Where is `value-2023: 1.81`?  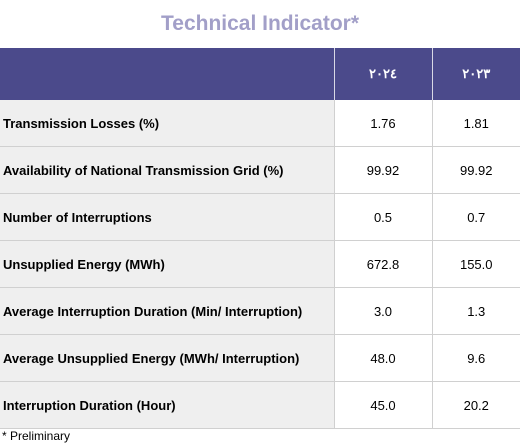
value-2023: 1.81 is located at coordinates (476, 123).